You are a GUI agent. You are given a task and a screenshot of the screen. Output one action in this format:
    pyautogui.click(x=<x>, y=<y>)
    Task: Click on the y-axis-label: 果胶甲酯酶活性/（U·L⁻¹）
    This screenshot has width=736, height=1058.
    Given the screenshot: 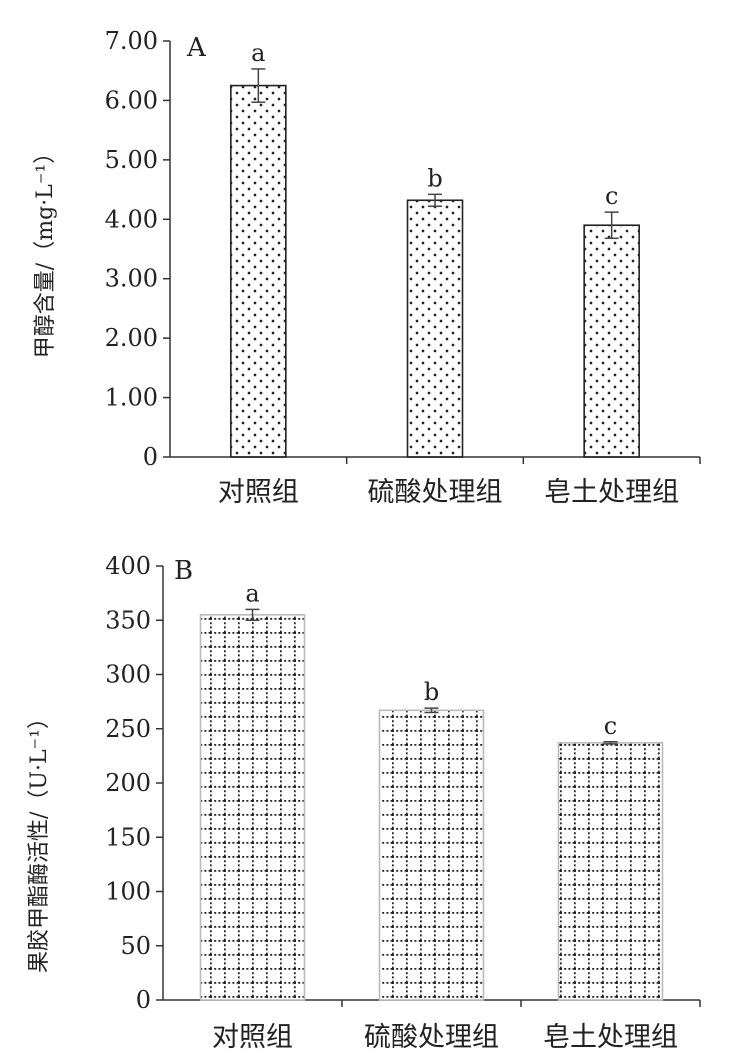 What is the action you would take?
    pyautogui.click(x=39, y=840)
    